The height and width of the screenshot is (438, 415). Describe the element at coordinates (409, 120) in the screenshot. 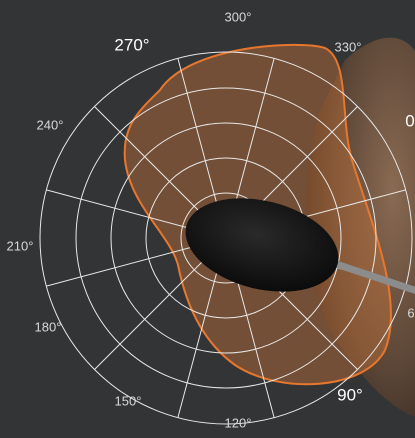

I see `angle-label: 0` at that location.